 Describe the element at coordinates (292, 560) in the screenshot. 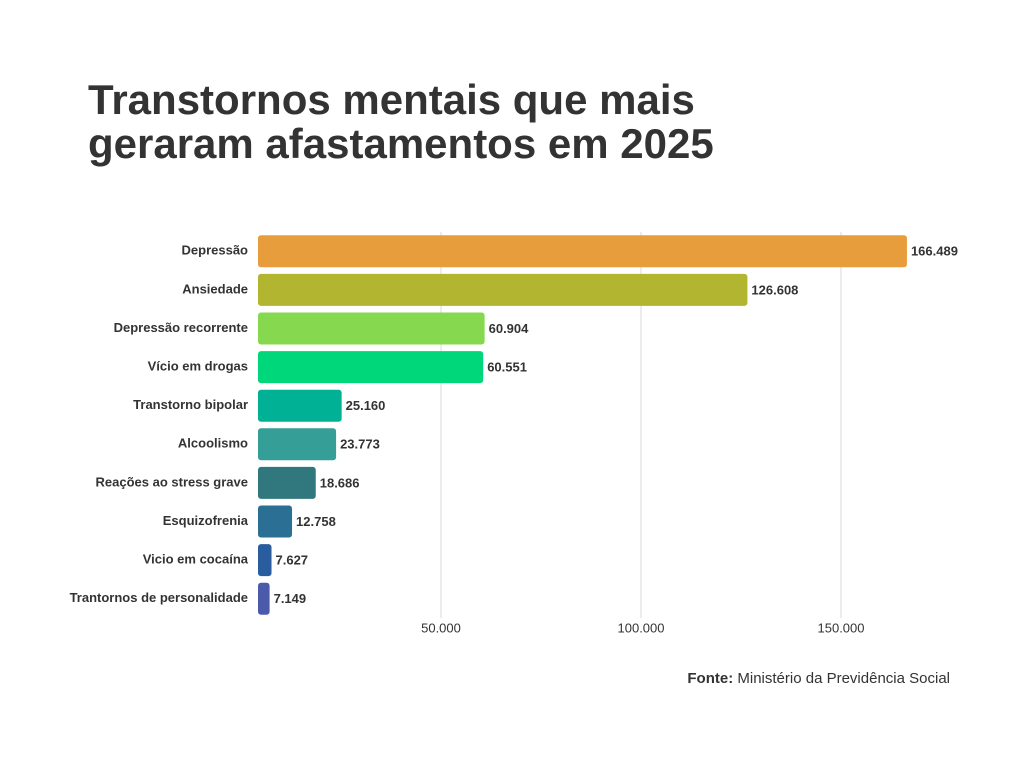

I see `value-label: 7.627` at that location.